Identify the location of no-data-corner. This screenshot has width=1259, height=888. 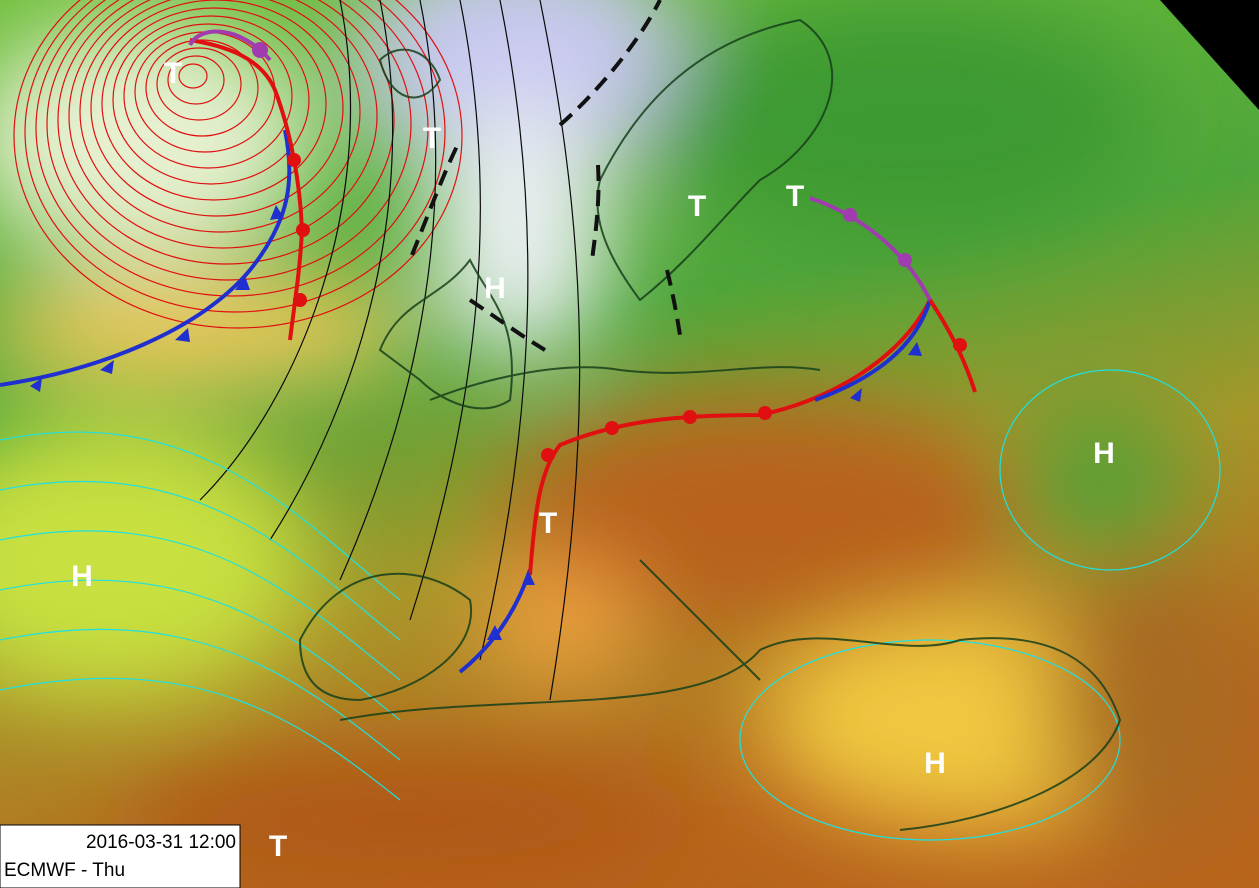
(1209, 55).